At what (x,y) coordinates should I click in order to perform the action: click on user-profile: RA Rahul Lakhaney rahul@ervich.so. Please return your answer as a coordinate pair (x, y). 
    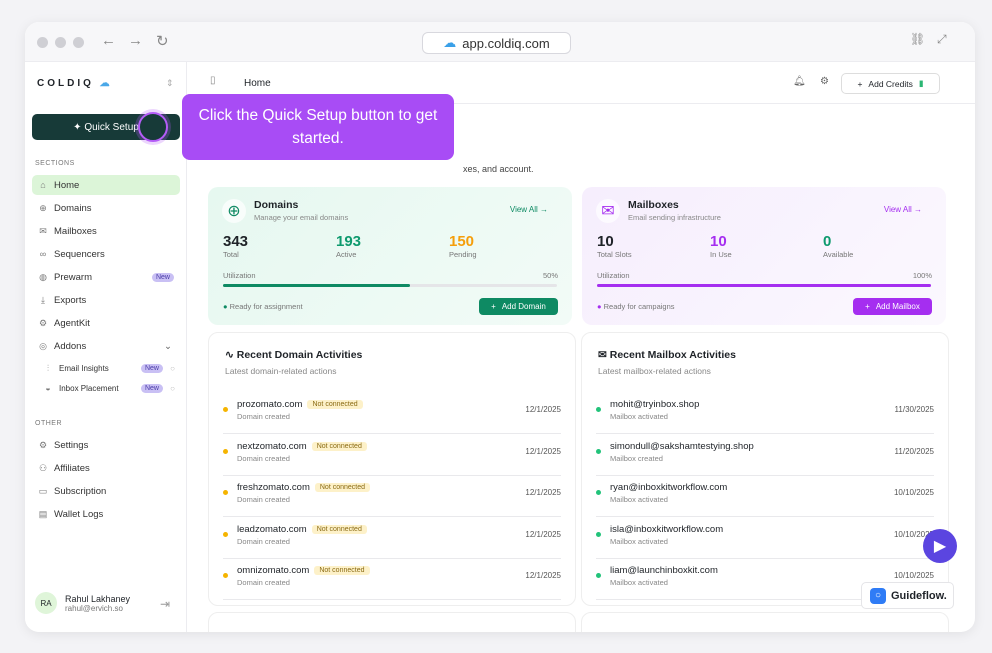
    Looking at the image, I should click on (82, 603).